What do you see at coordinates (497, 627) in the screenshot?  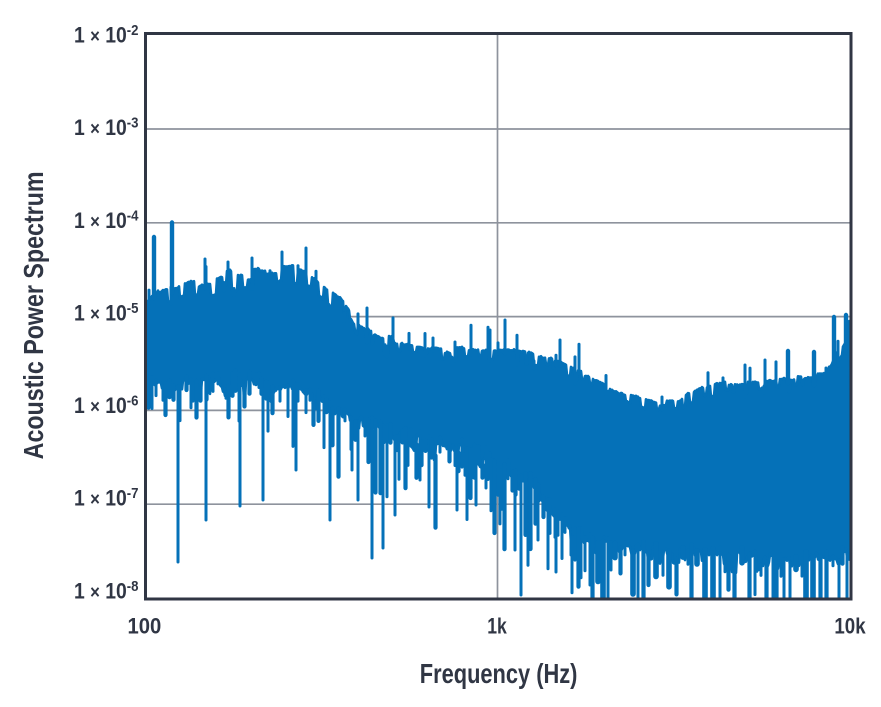 I see `svg-text: 1k` at bounding box center [497, 627].